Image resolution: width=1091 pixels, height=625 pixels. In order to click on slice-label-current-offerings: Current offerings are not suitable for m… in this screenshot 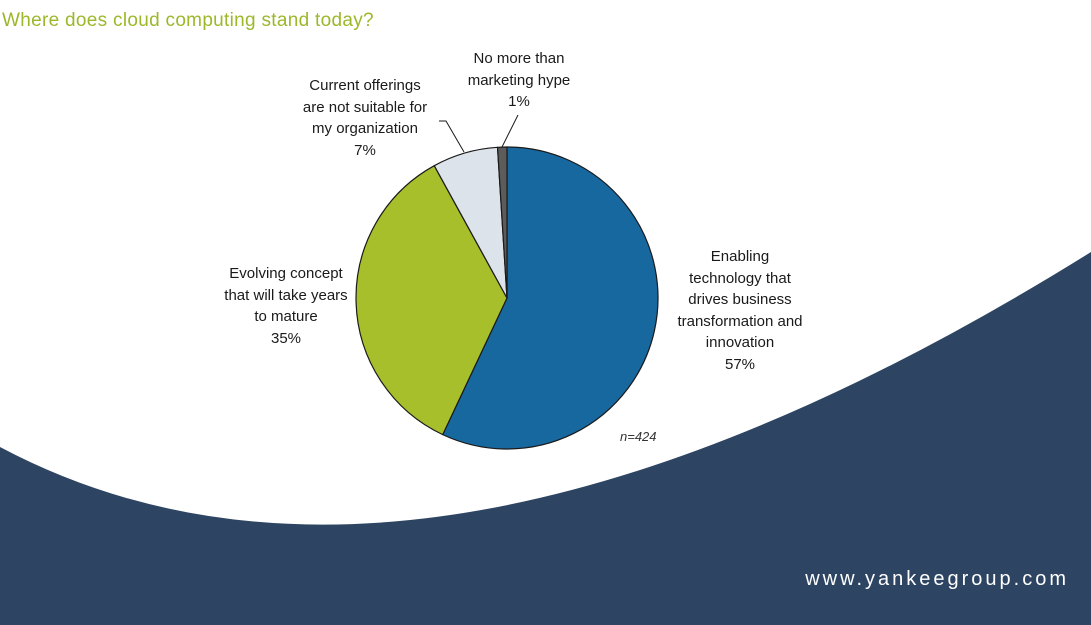, I will do `click(365, 118)`.